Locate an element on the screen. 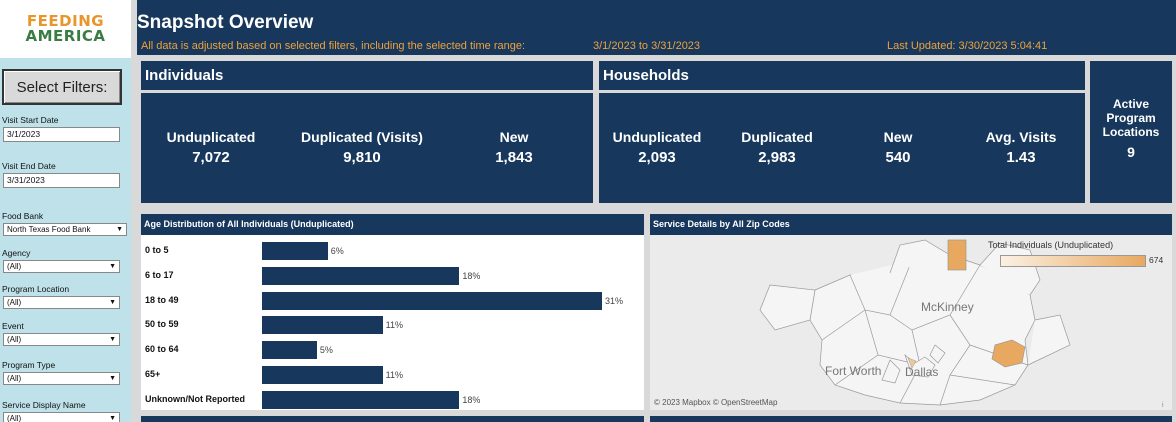 Image resolution: width=1176 pixels, height=422 pixels. map-title: Service Details by All Zip Codes is located at coordinates (911, 224).